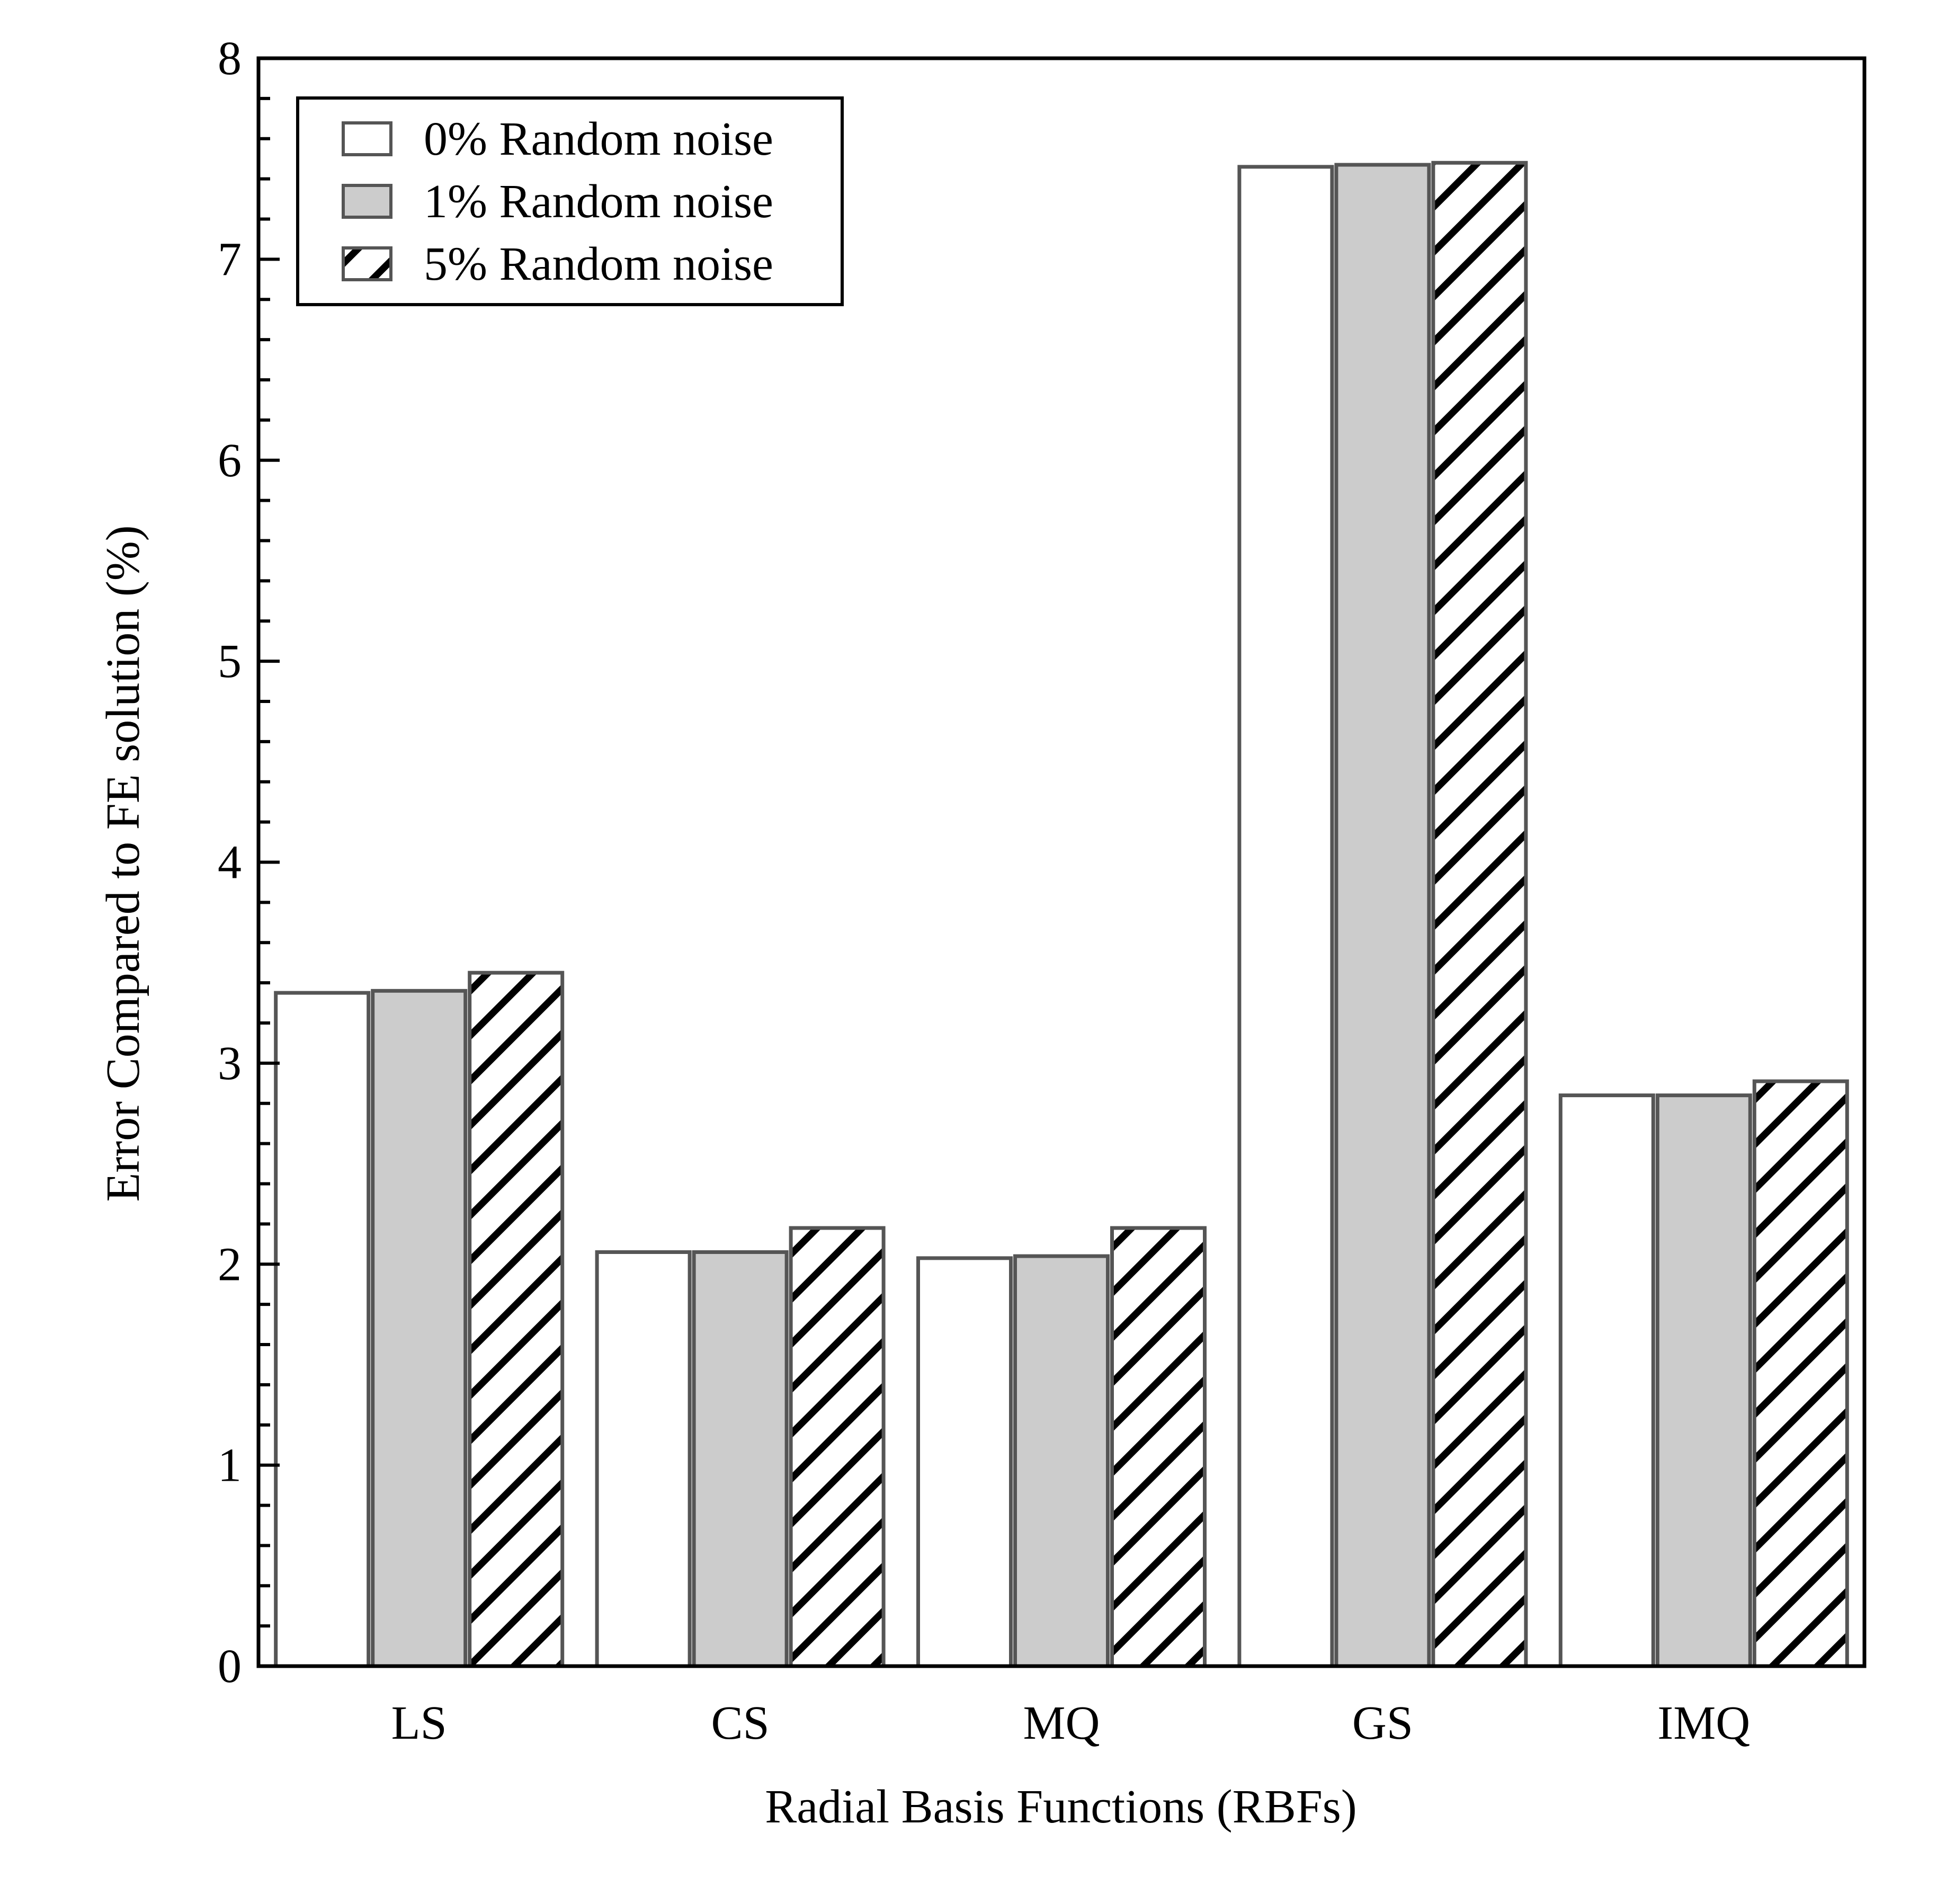 The height and width of the screenshot is (1904, 1955). What do you see at coordinates (419, 1723) in the screenshot?
I see `x-tick-label-ls: LS` at bounding box center [419, 1723].